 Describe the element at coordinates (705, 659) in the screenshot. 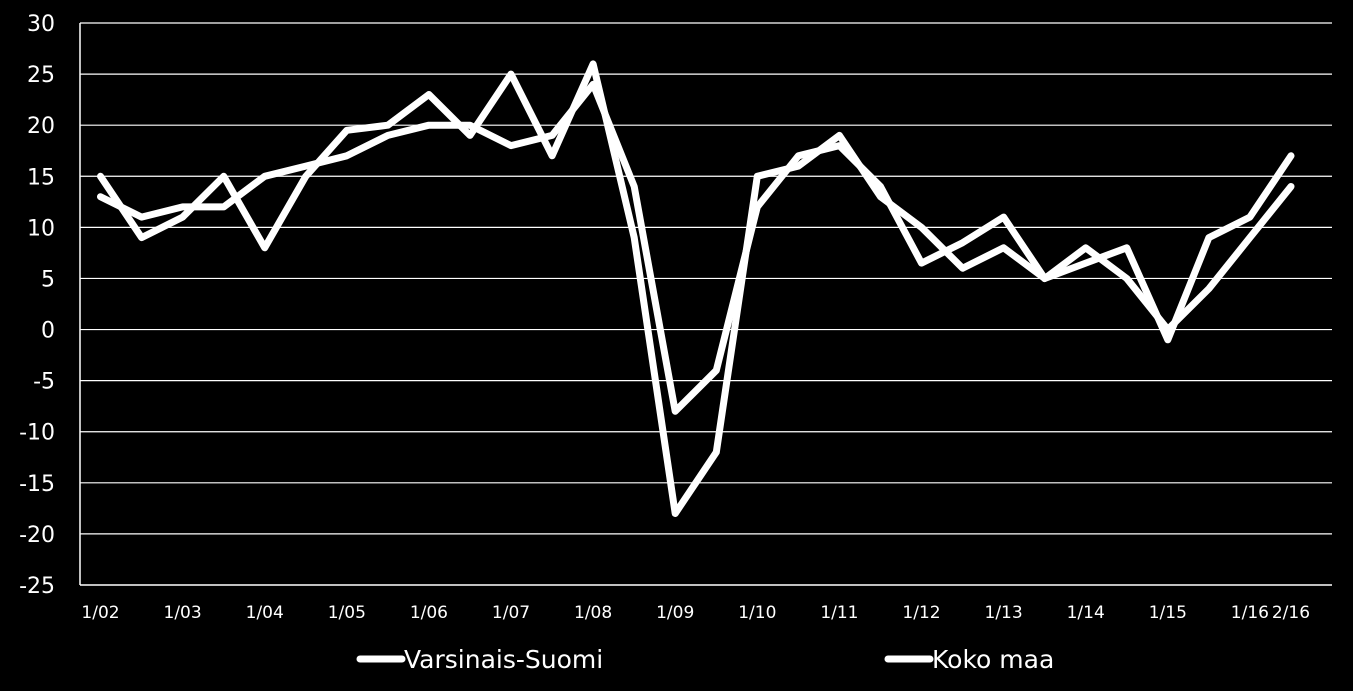

I see `legend: Varsinais-Suomi Koko maa` at that location.